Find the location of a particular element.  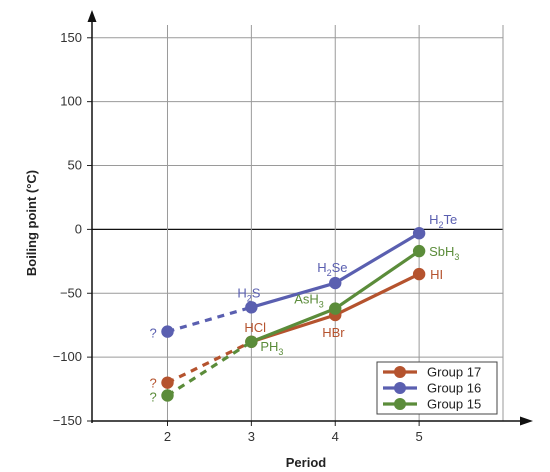

legend-label: Group 17 is located at coordinates (454, 372).